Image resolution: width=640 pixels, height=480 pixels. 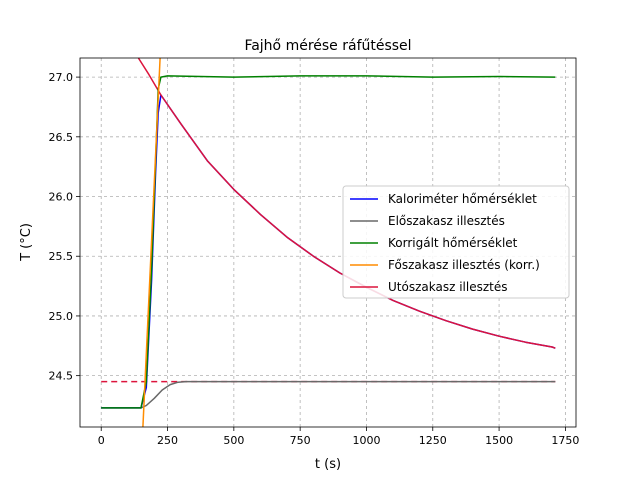 I want to click on x-tick-label: 1250, so click(x=433, y=440).